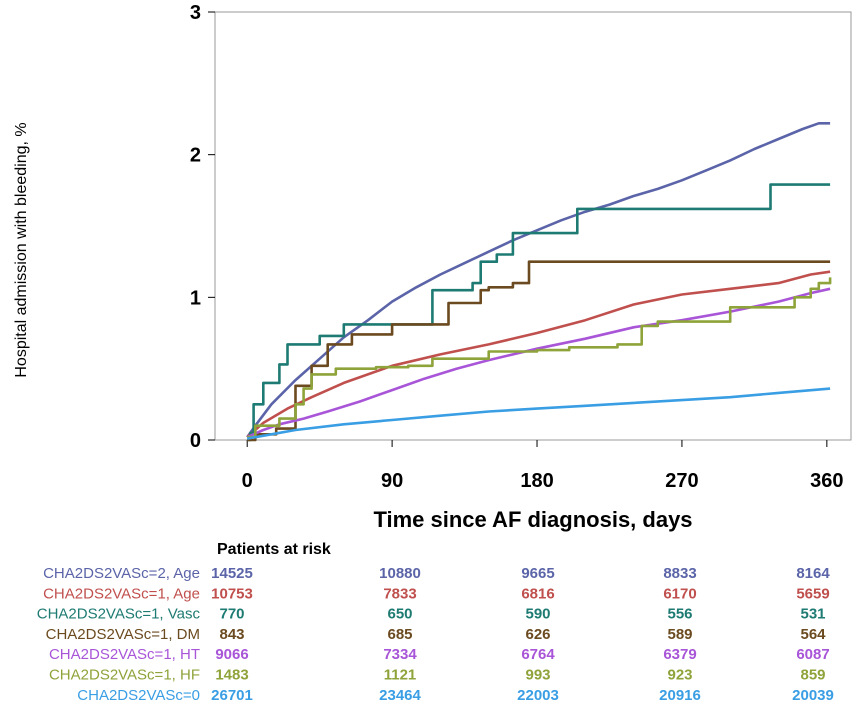  What do you see at coordinates (195, 13) in the screenshot?
I see `y-tick-label: 3` at bounding box center [195, 13].